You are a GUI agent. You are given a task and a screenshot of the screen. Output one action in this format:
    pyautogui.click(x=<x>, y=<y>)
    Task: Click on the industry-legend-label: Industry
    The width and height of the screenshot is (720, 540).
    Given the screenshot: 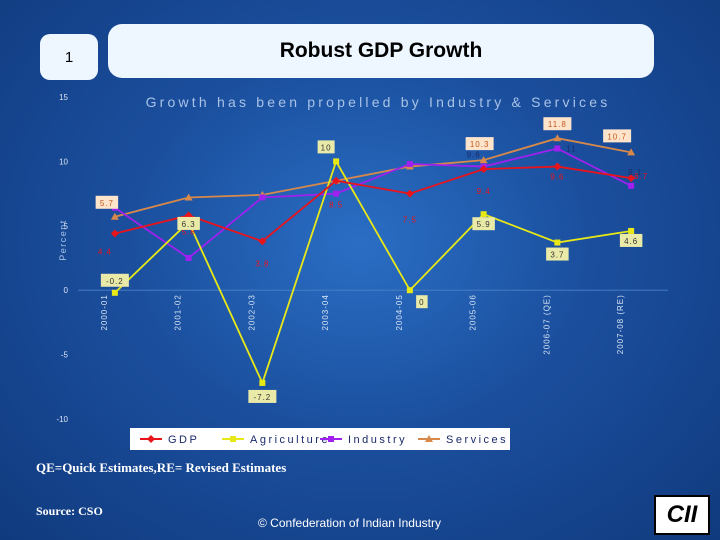 What is the action you would take?
    pyautogui.click(x=377, y=440)
    